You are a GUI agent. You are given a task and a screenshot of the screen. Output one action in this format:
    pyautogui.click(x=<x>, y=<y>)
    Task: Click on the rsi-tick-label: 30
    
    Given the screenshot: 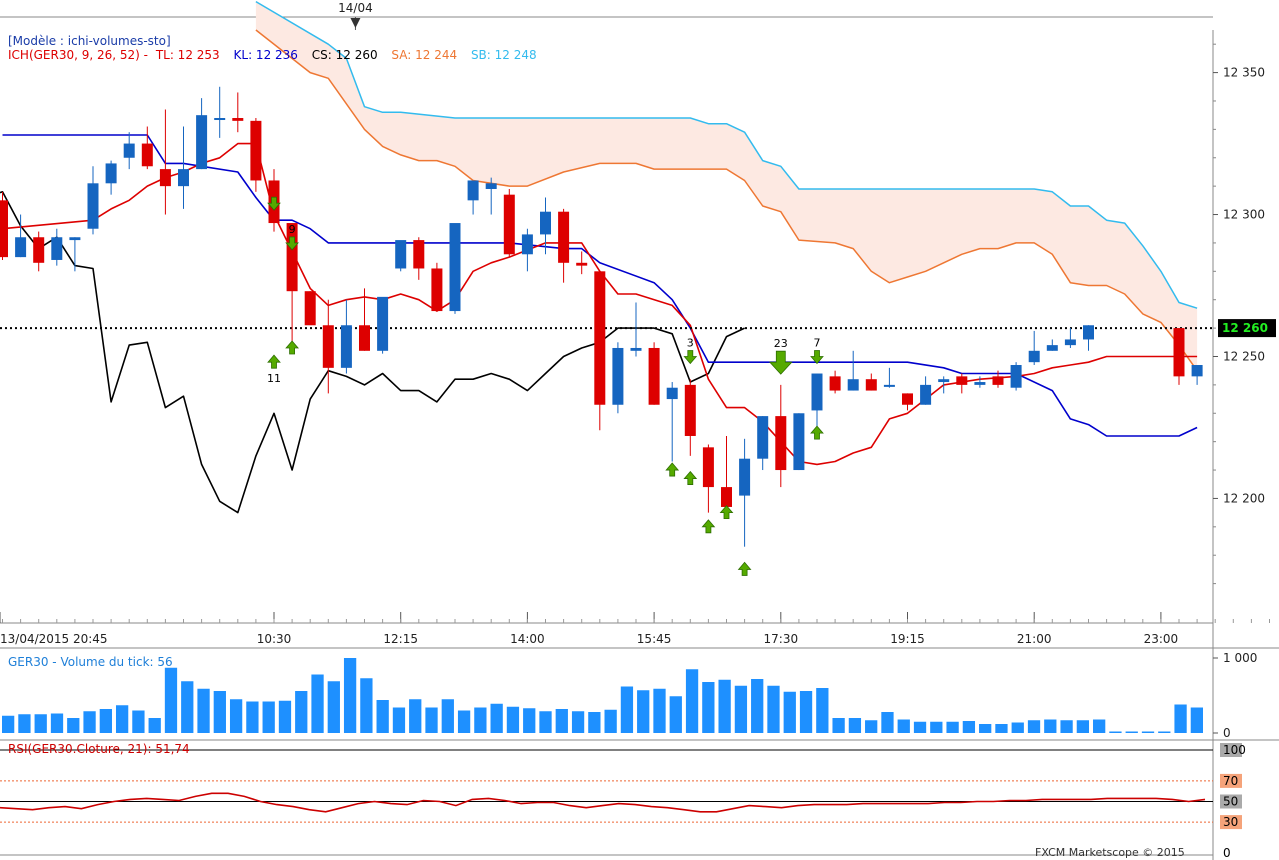 What is the action you would take?
    pyautogui.click(x=1230, y=822)
    